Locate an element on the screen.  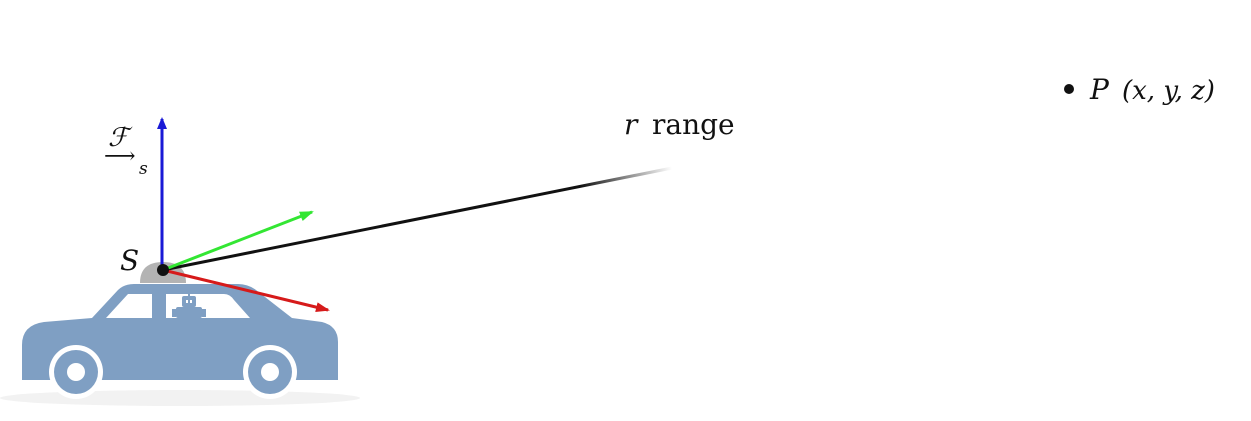
range-ray is located at coordinates (417, 219).